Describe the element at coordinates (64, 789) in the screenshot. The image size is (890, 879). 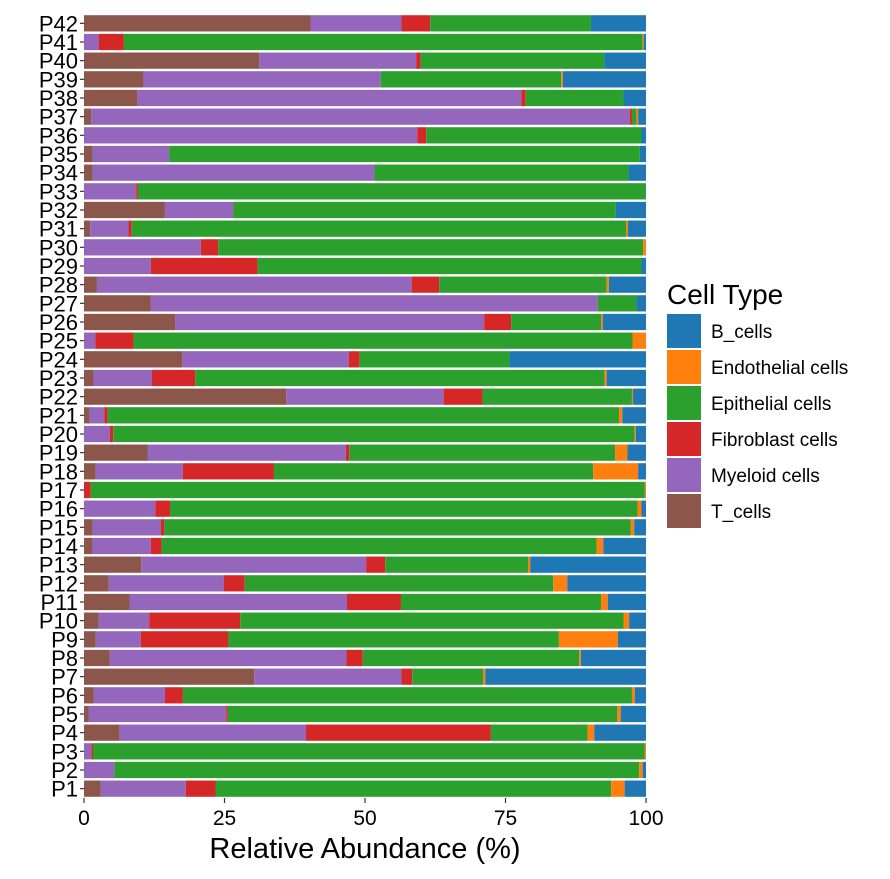
I see `y-tick-label: P1` at that location.